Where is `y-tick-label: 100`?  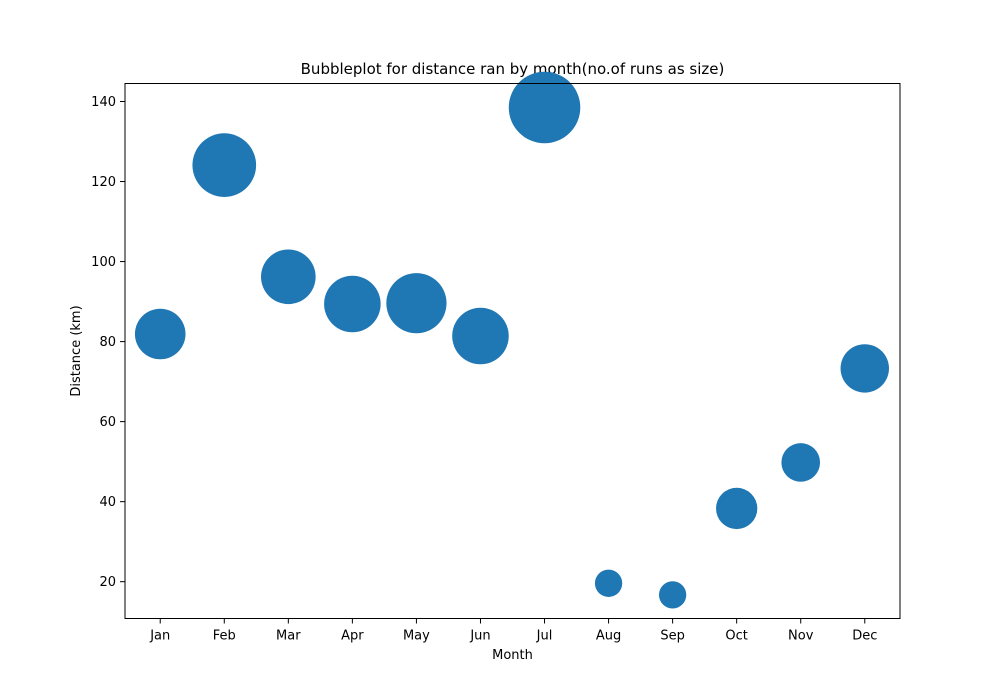 y-tick-label: 100 is located at coordinates (103, 262).